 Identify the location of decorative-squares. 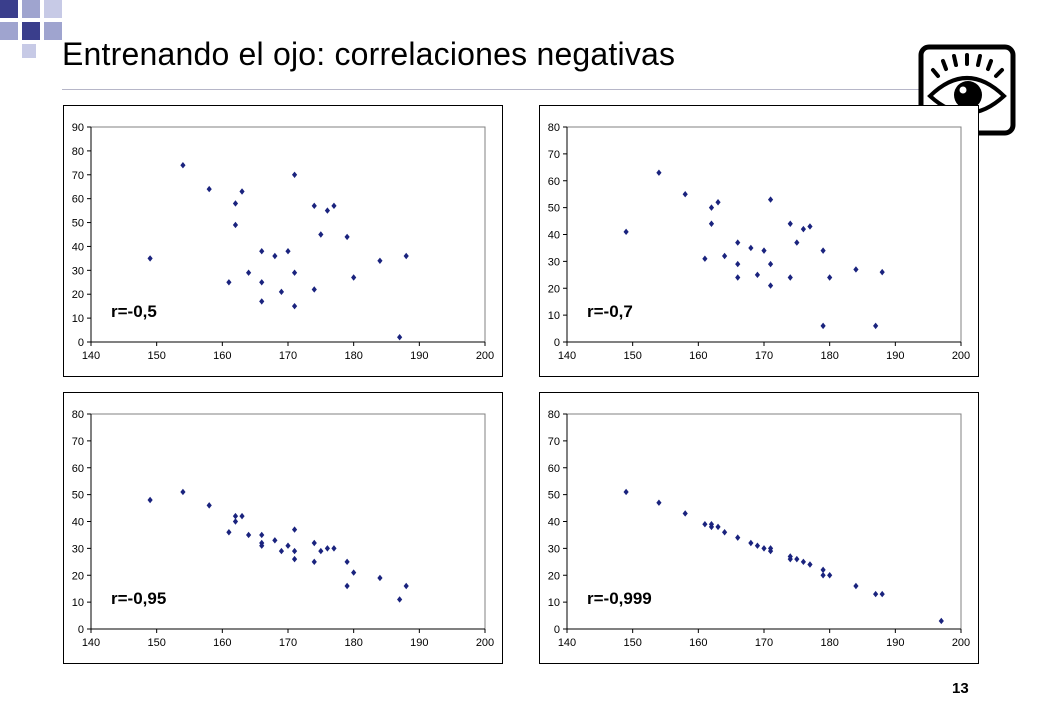
(40, 30).